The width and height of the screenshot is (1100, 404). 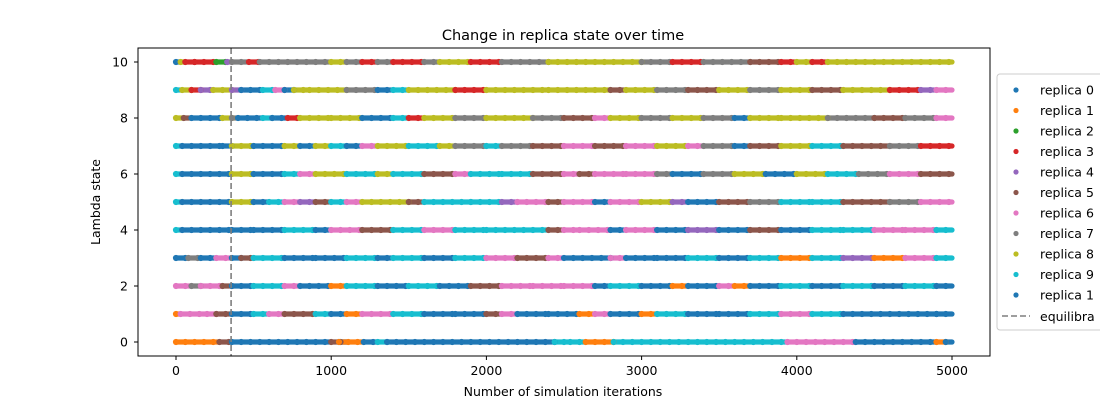 I want to click on legend-label: replica 5, so click(x=1067, y=192).